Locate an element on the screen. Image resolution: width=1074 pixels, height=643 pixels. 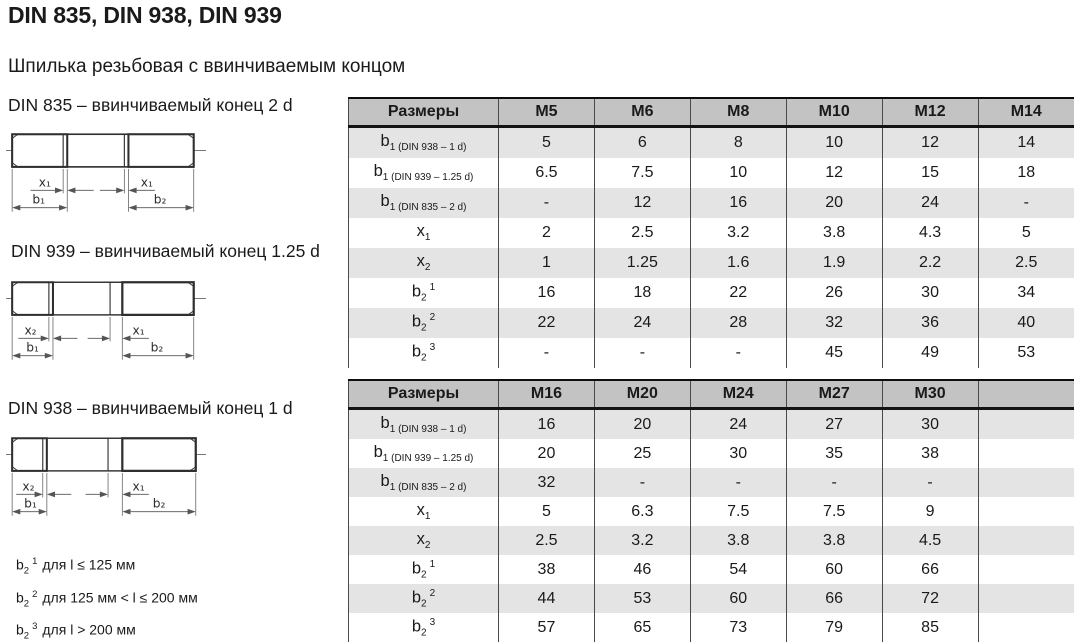
value-cell: 22 is located at coordinates (546, 323).